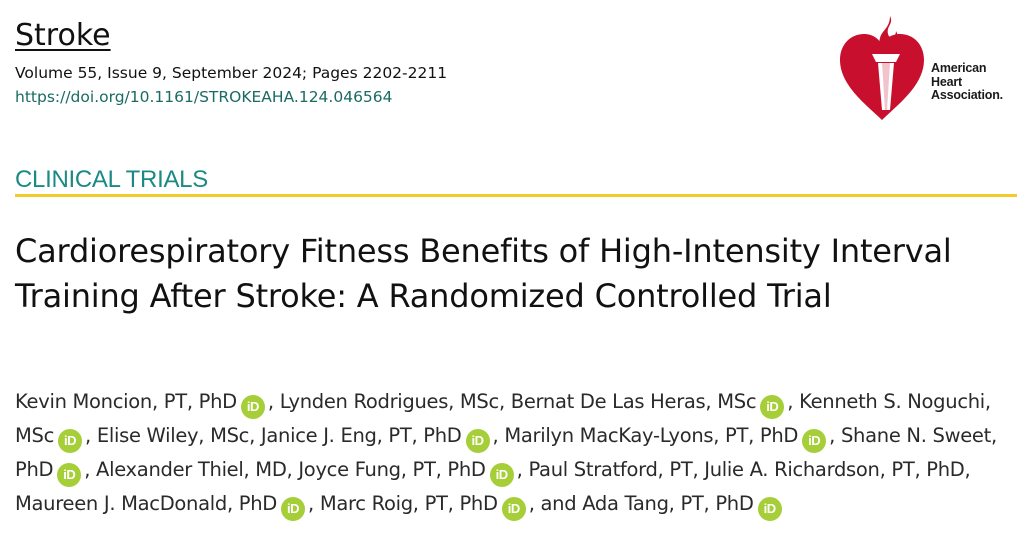  I want to click on author-name: Joyce Fung, PT, PhD, so click(392, 469).